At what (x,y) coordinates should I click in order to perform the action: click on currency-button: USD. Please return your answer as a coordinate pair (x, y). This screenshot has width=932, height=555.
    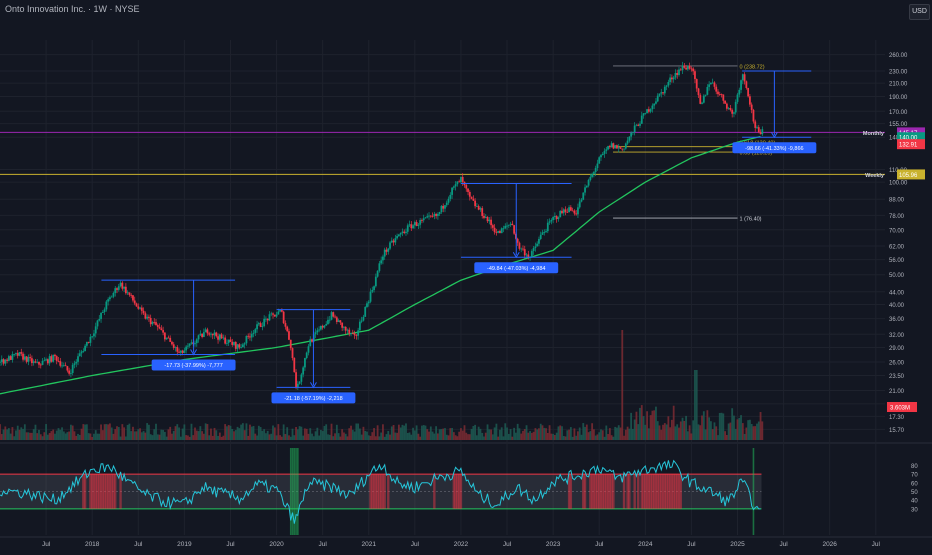
    Looking at the image, I should click on (919, 12).